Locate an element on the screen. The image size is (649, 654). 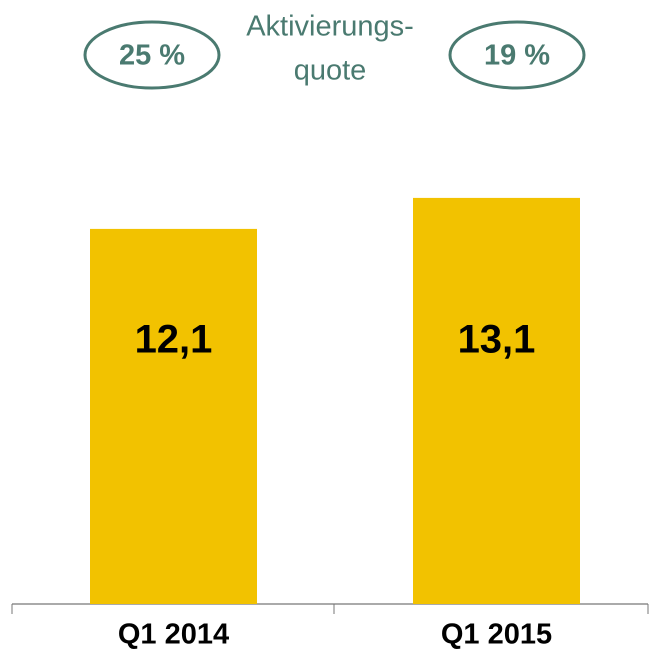
rate-label: 25 % is located at coordinates (152, 56).